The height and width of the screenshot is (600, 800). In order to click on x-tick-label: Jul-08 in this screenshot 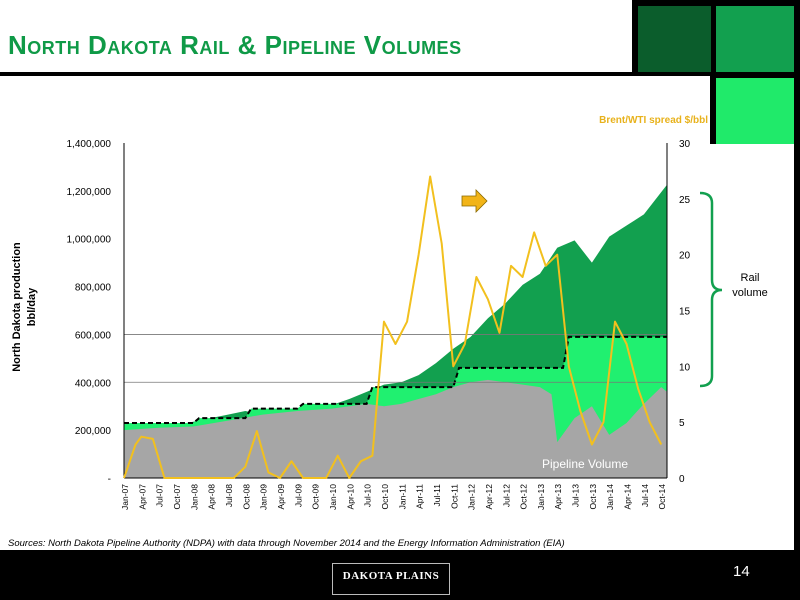, I will do `click(229, 495)`.